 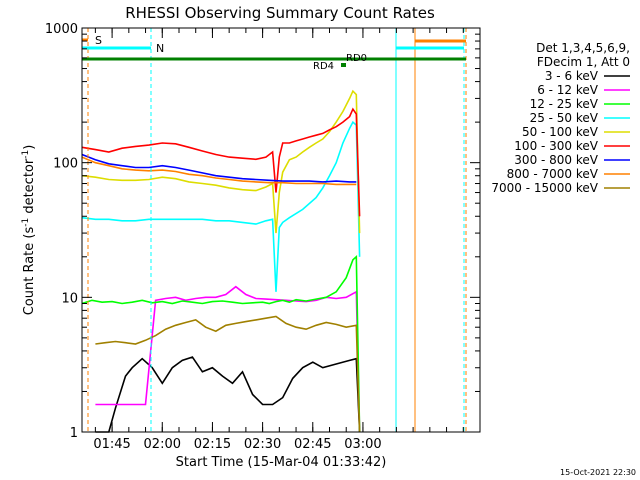 I want to click on series-800-7000-kev-line, so click(x=219, y=171).